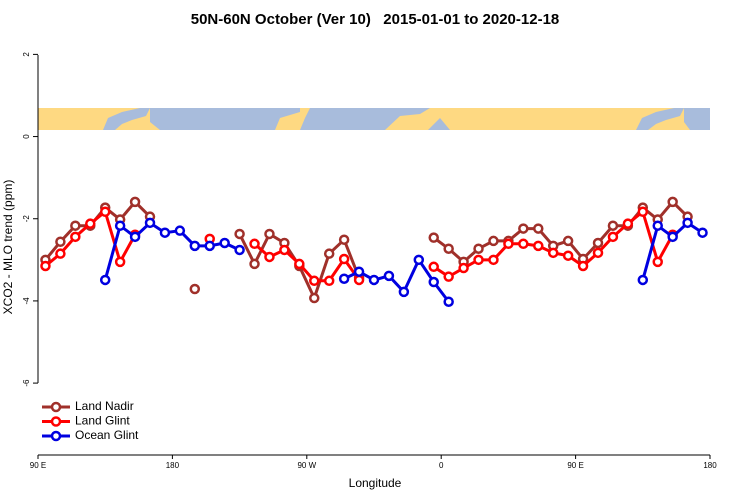 The image size is (750, 500). What do you see at coordinates (104, 406) in the screenshot?
I see `legend-label: Land Nadir` at bounding box center [104, 406].